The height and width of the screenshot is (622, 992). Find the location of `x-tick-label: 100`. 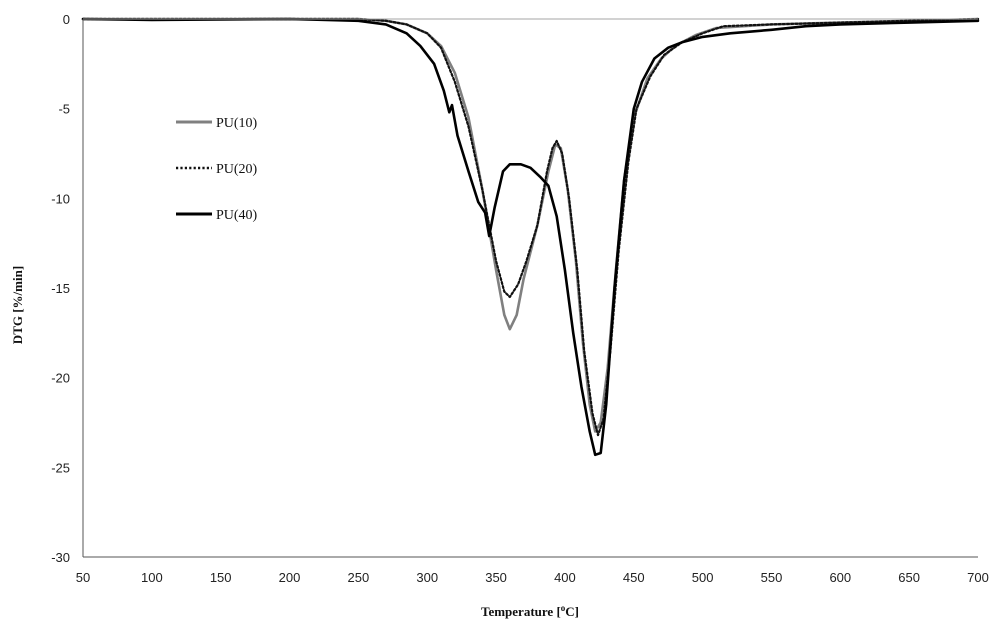

x-tick-label: 100 is located at coordinates (152, 577).